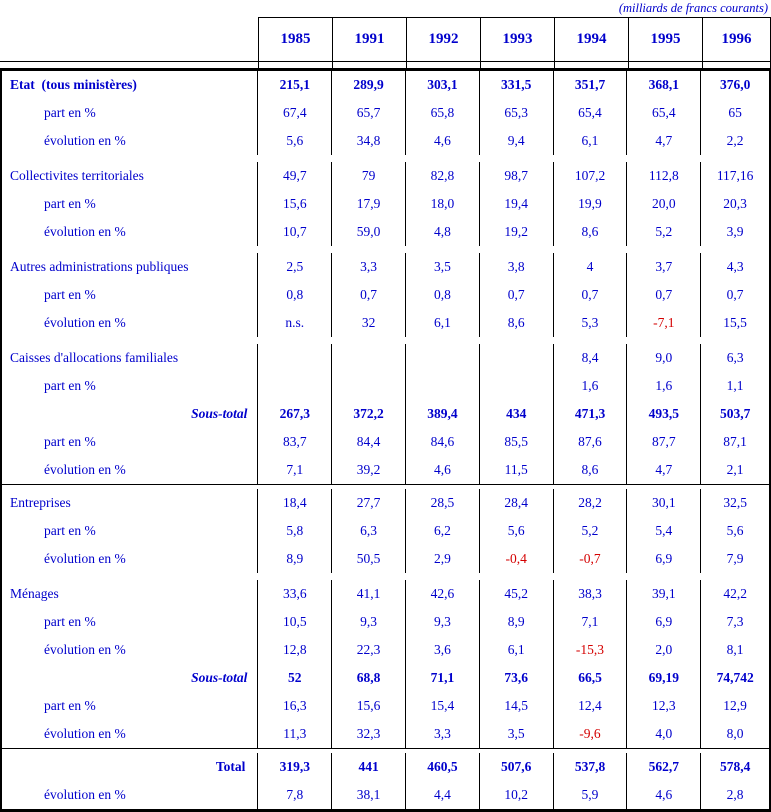 This screenshot has height=812, width=771. What do you see at coordinates (385, 706) in the screenshot?
I see `table-row: part en % 16,3 15,6 15,4 14,5 12,4 12,3 12,9` at bounding box center [385, 706].